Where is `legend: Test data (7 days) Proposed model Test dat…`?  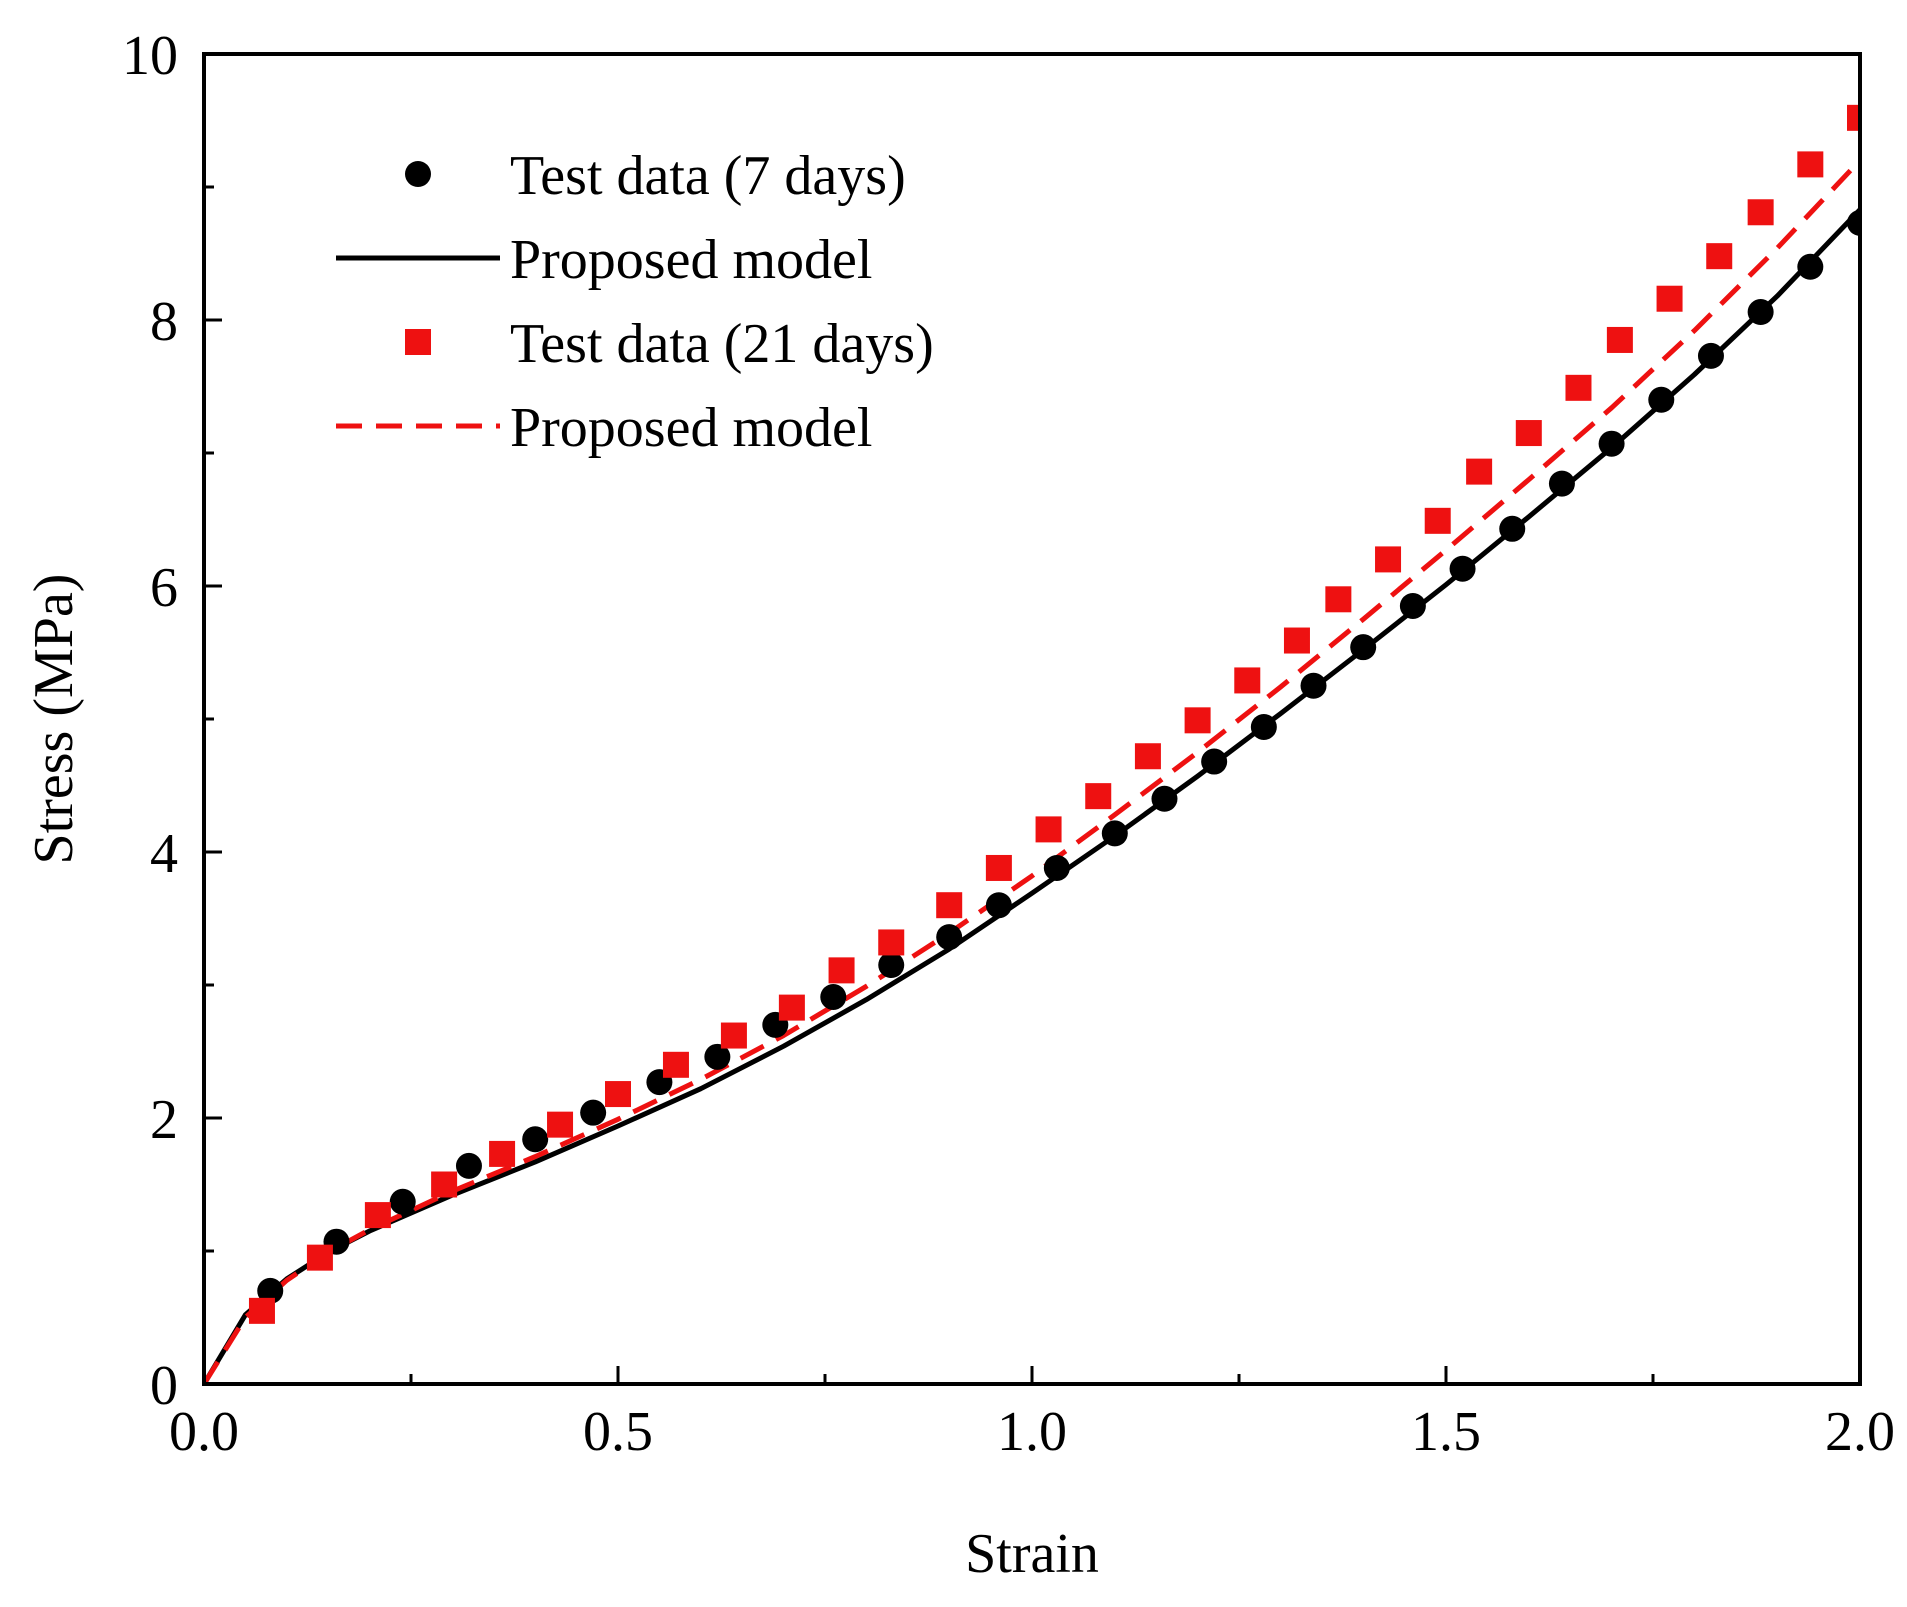 legend: Test data (7 days) Proposed model Test dat… is located at coordinates (635, 302).